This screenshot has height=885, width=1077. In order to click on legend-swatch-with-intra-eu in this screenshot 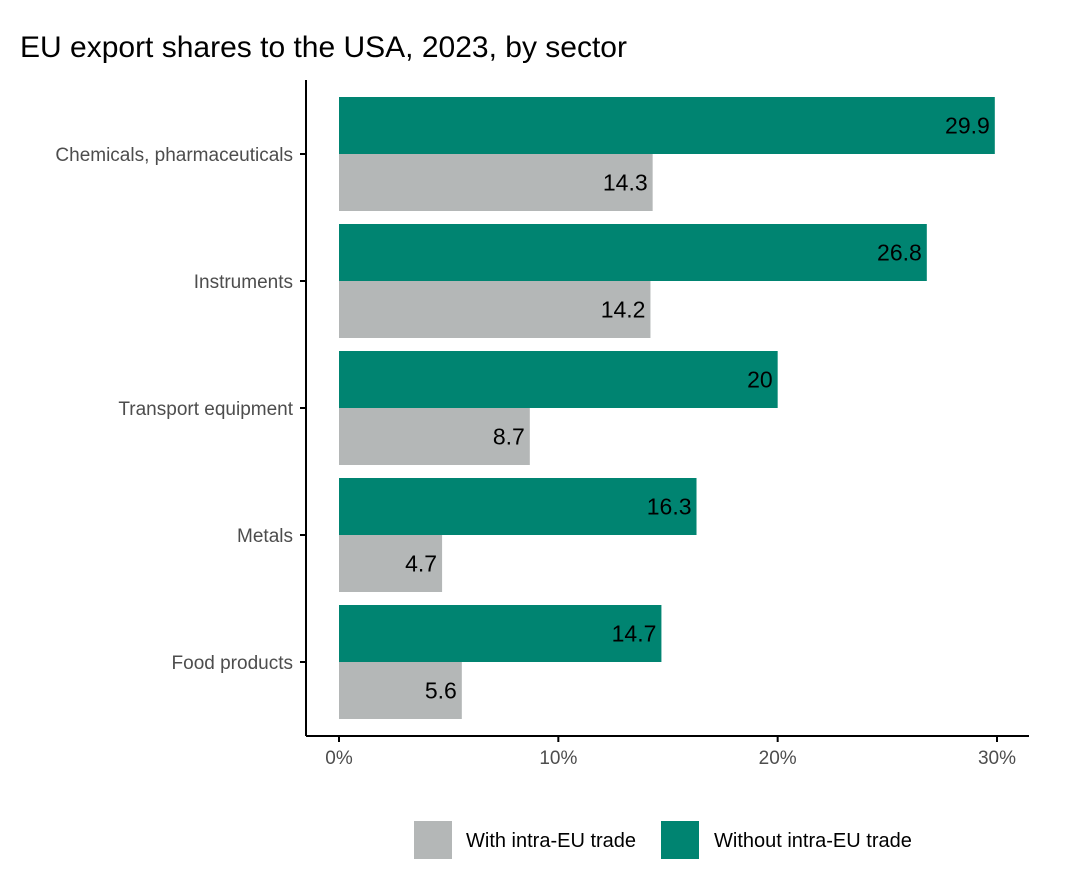, I will do `click(433, 840)`.